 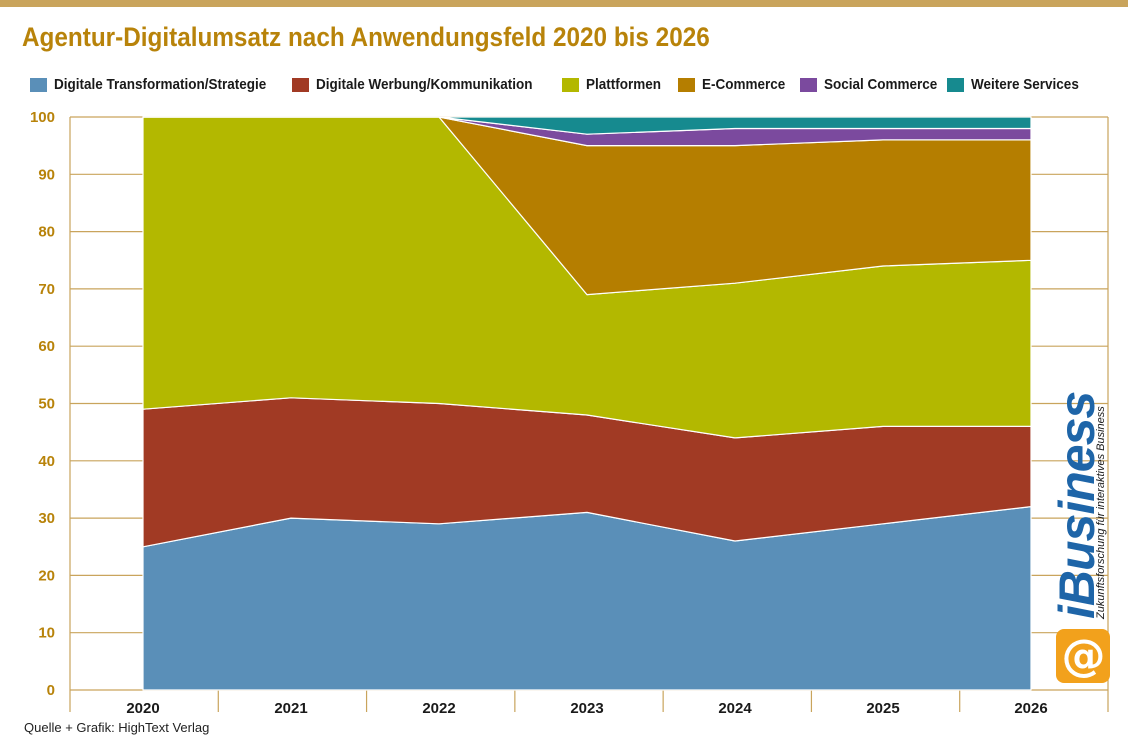 I want to click on legend-label: Social Commerce, so click(x=881, y=84).